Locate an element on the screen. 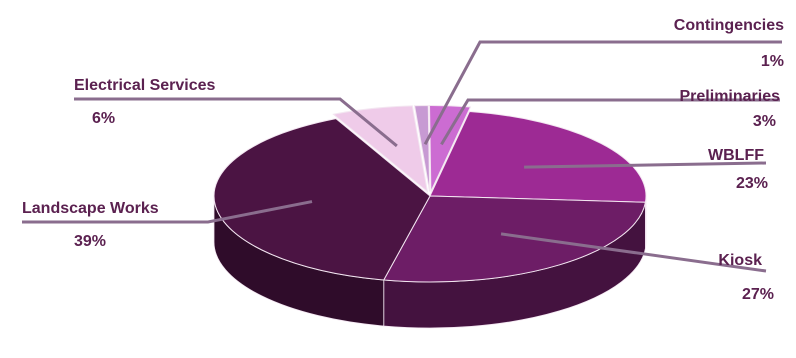 The image size is (796, 358). pie-slice-electrical-services is located at coordinates (380, 149).